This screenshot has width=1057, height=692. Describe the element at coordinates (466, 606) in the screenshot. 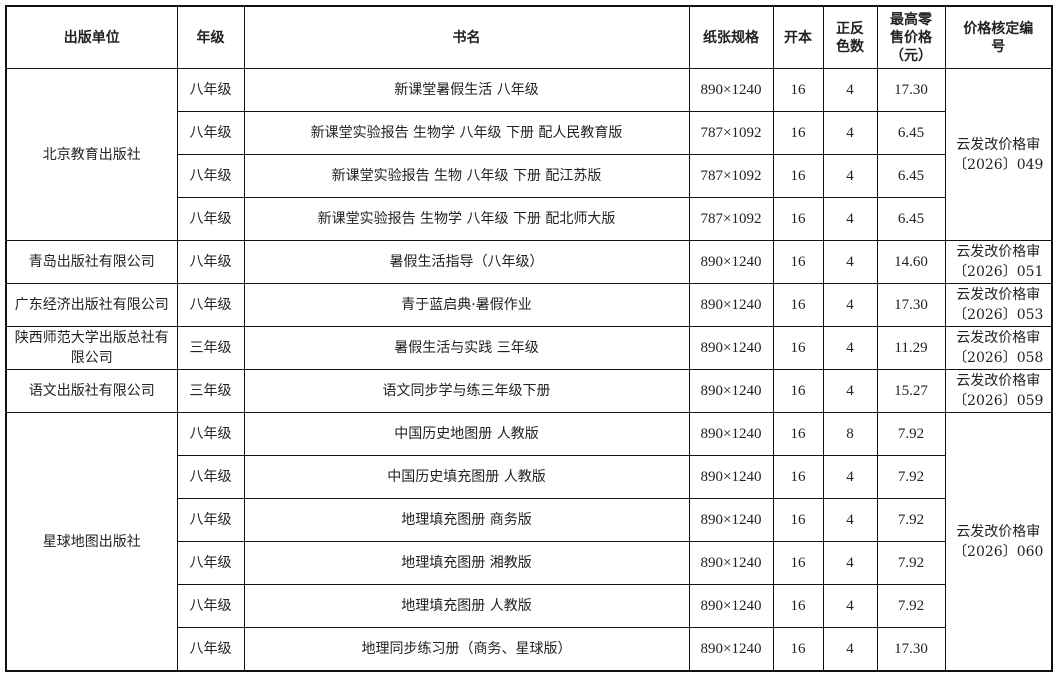

I see `title-cell: 地理填充图册 人教版` at that location.